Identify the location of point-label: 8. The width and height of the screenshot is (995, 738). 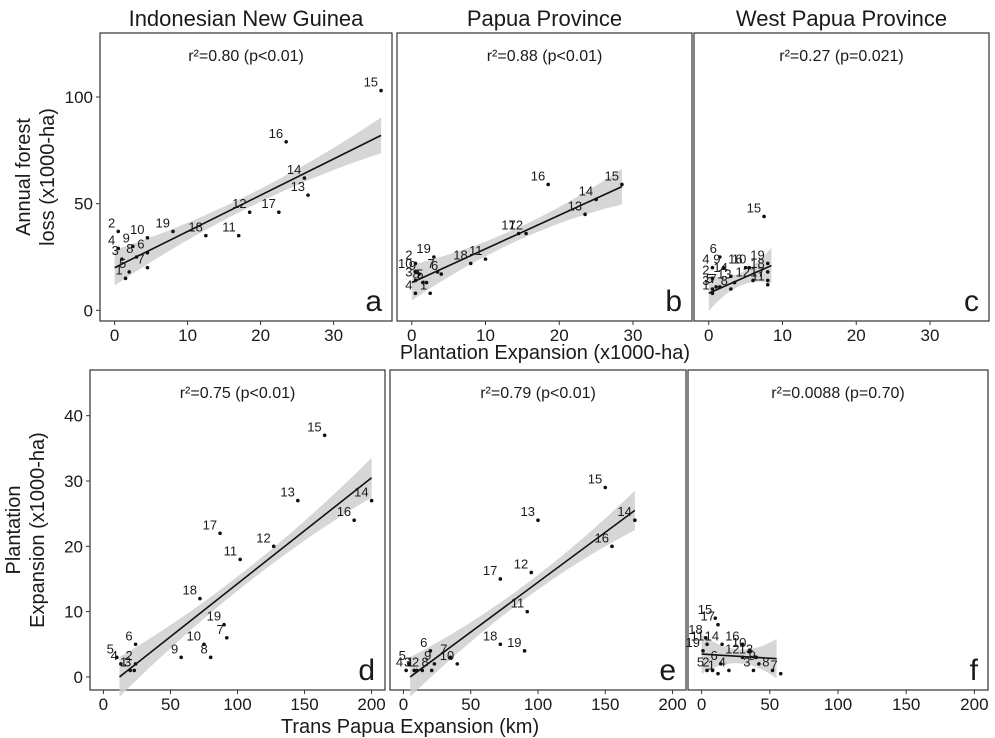
(203, 648).